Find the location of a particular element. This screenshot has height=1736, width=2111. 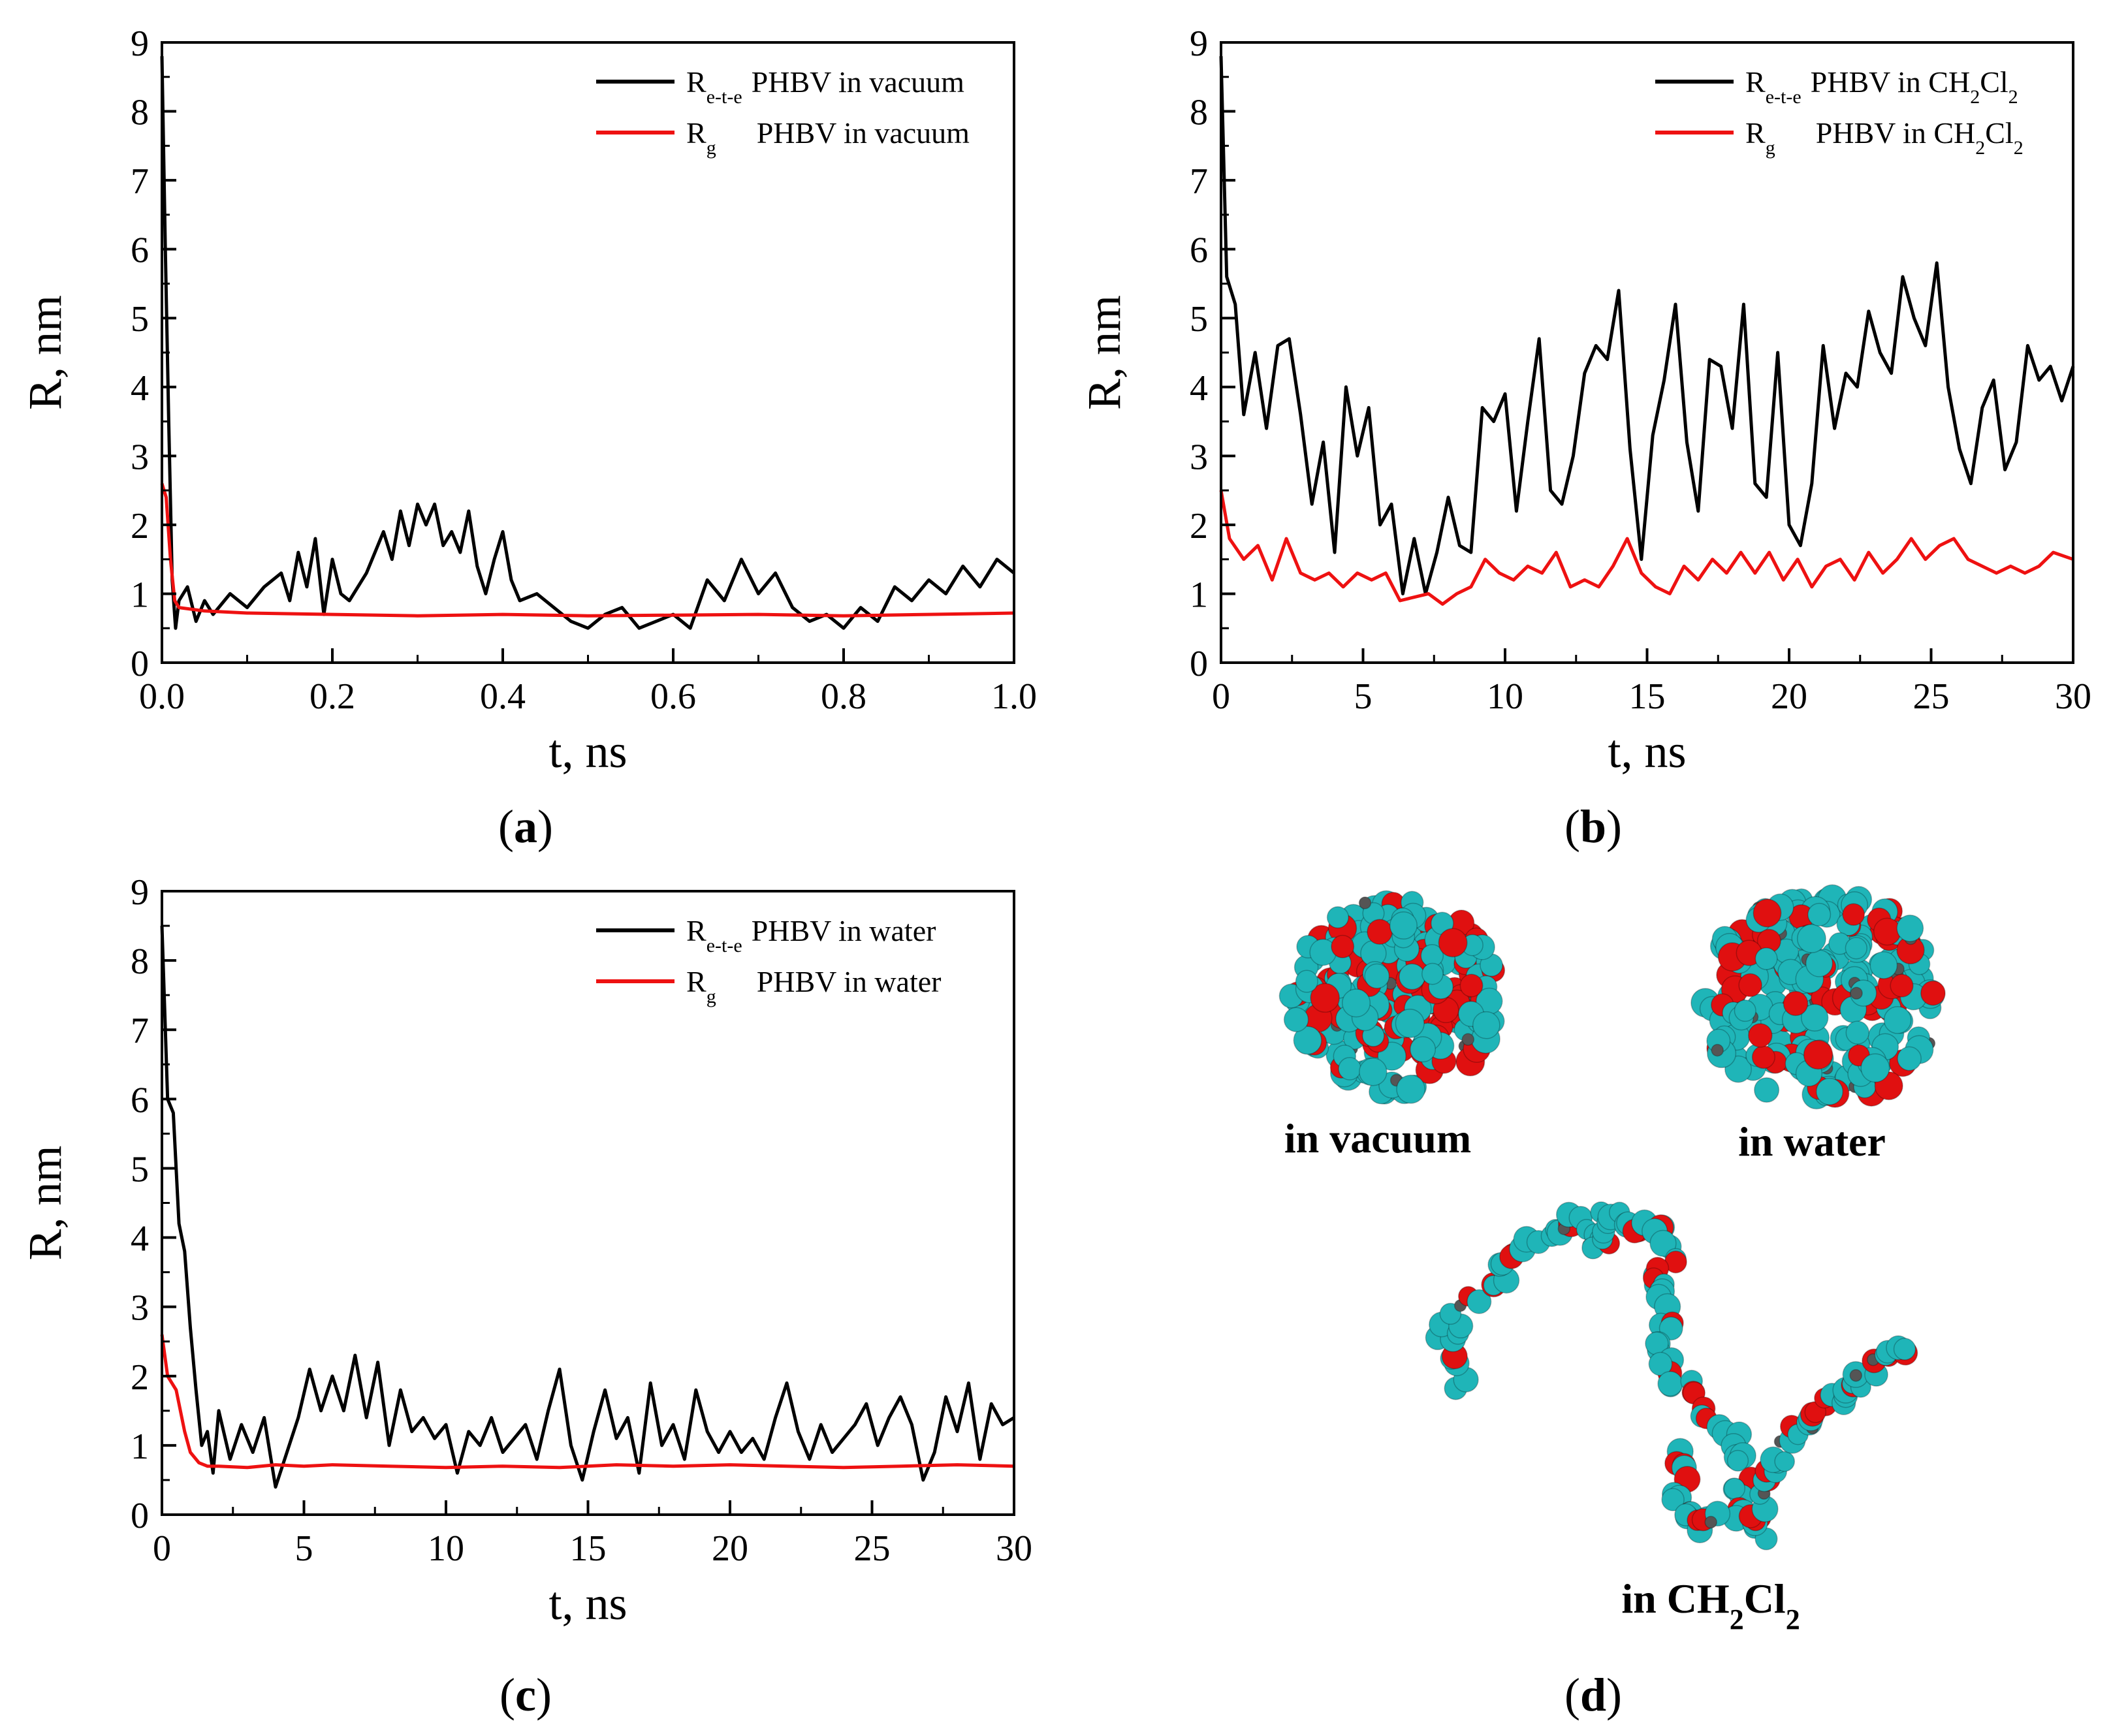

x-tick-label-c-6: 30 is located at coordinates (1014, 1548).